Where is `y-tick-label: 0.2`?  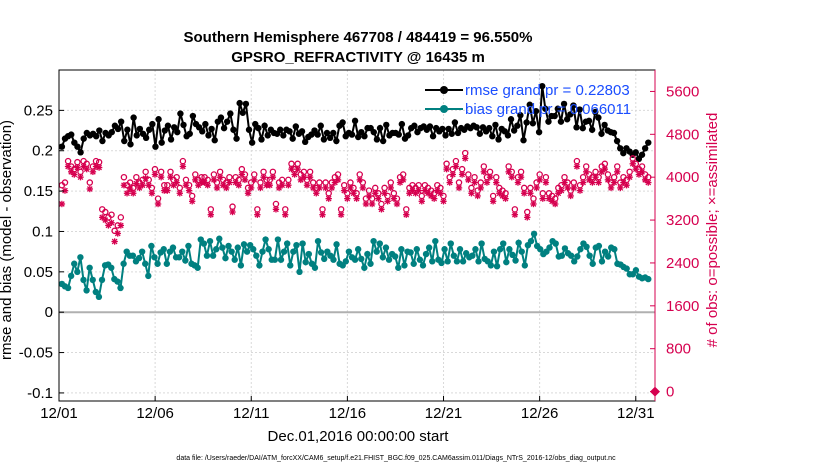 y-tick-label: 0.2 is located at coordinates (42, 151).